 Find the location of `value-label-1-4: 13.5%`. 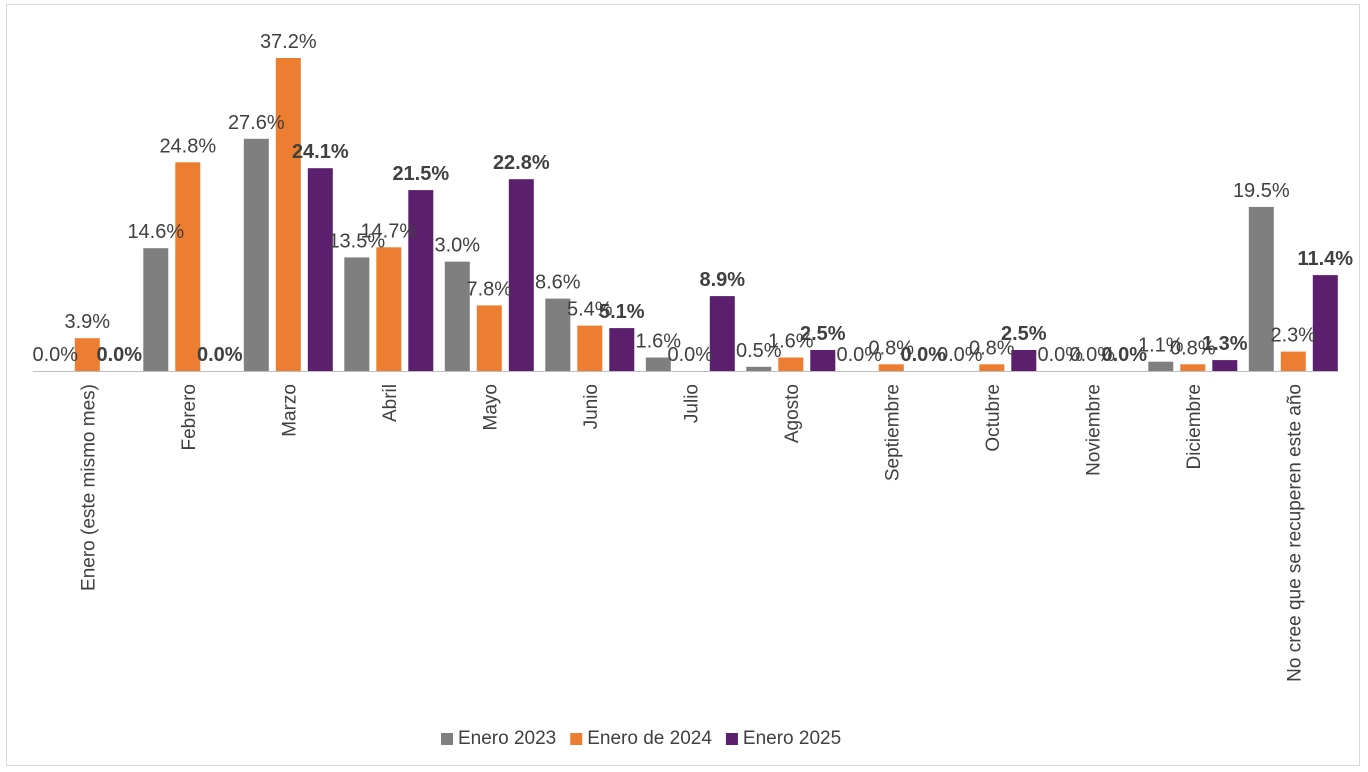

value-label-1-4: 13.5% is located at coordinates (356, 241).